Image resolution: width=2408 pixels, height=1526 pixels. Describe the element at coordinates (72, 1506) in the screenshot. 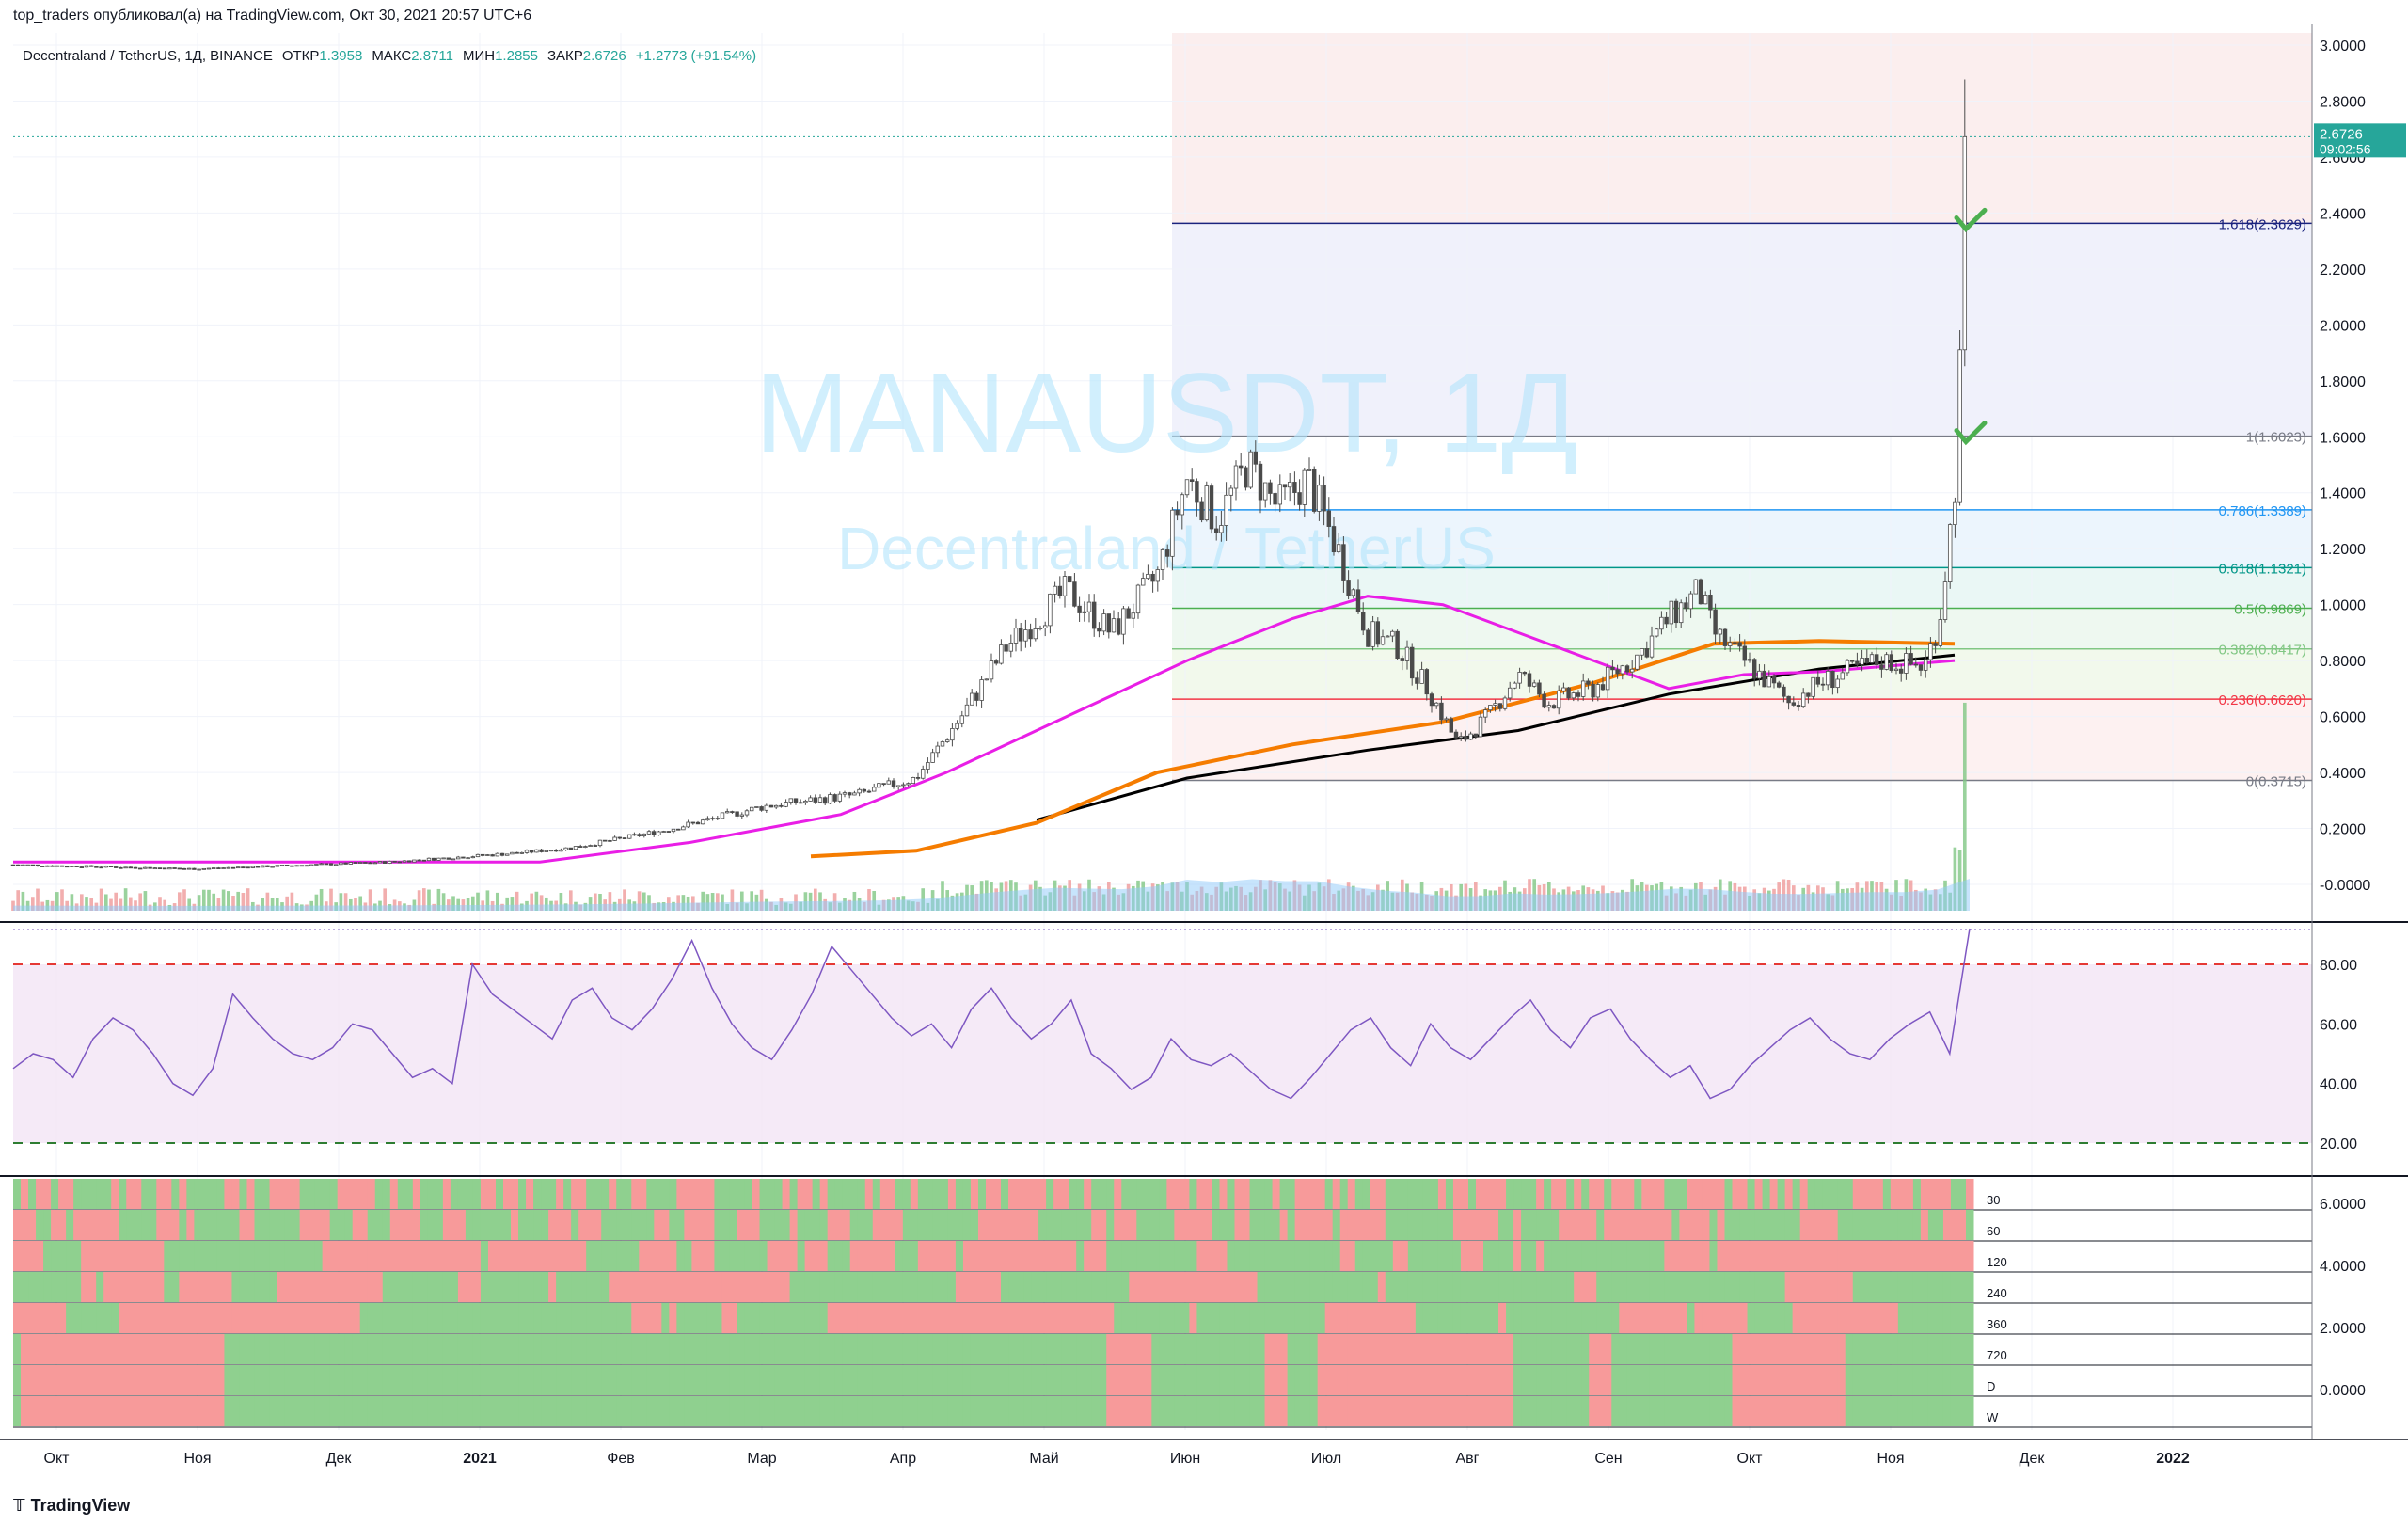

I see `tradingview-logo: 𝕋 TradingView` at that location.